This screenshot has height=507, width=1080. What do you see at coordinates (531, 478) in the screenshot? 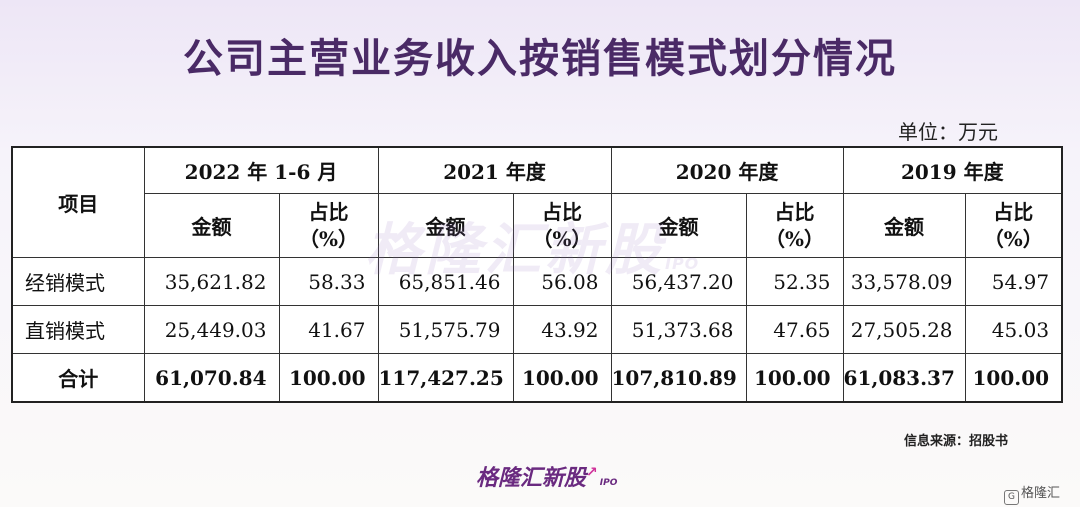
I see `logo-text: 格隆汇新股` at bounding box center [531, 478].